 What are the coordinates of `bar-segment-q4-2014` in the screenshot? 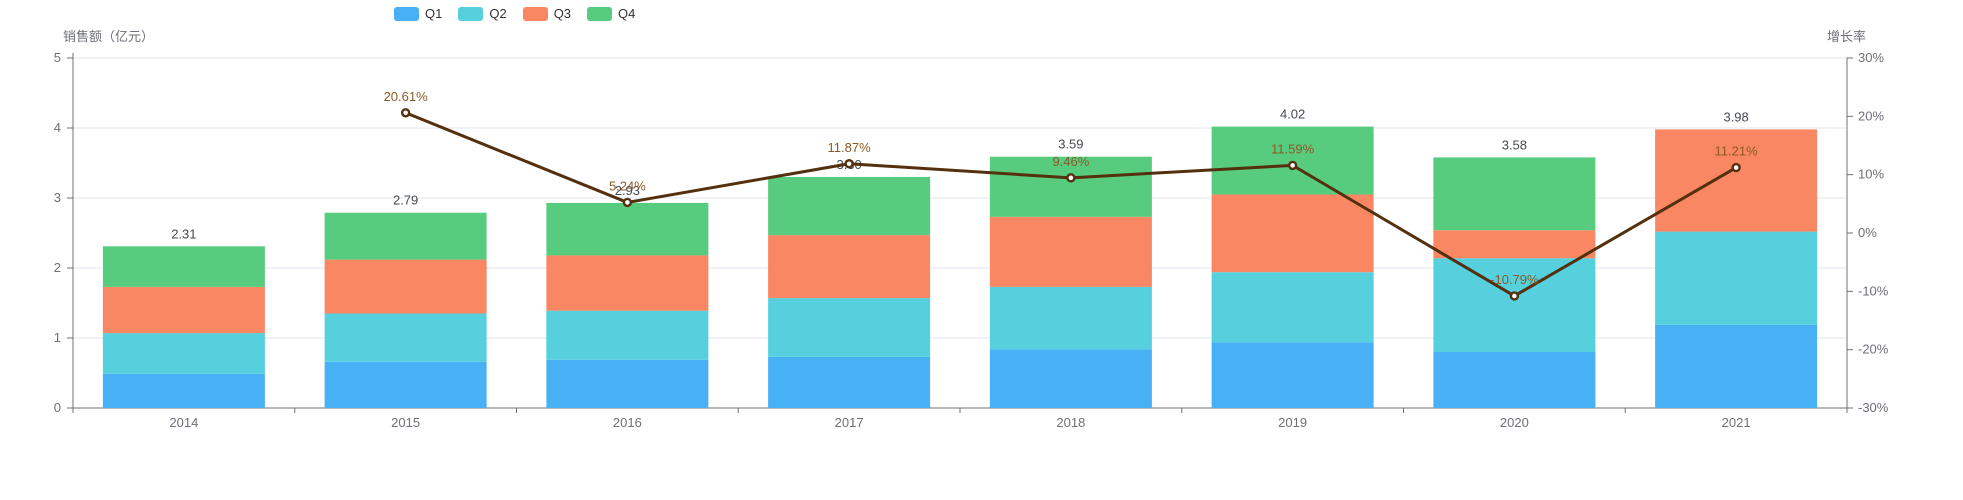 It's located at (183, 266).